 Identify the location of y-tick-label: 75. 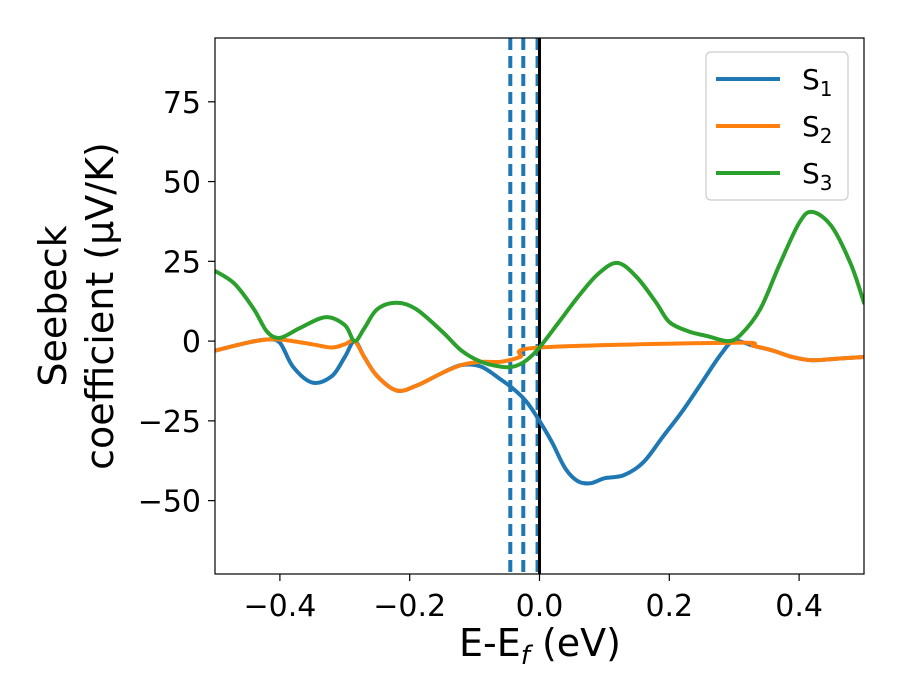
(182, 103).